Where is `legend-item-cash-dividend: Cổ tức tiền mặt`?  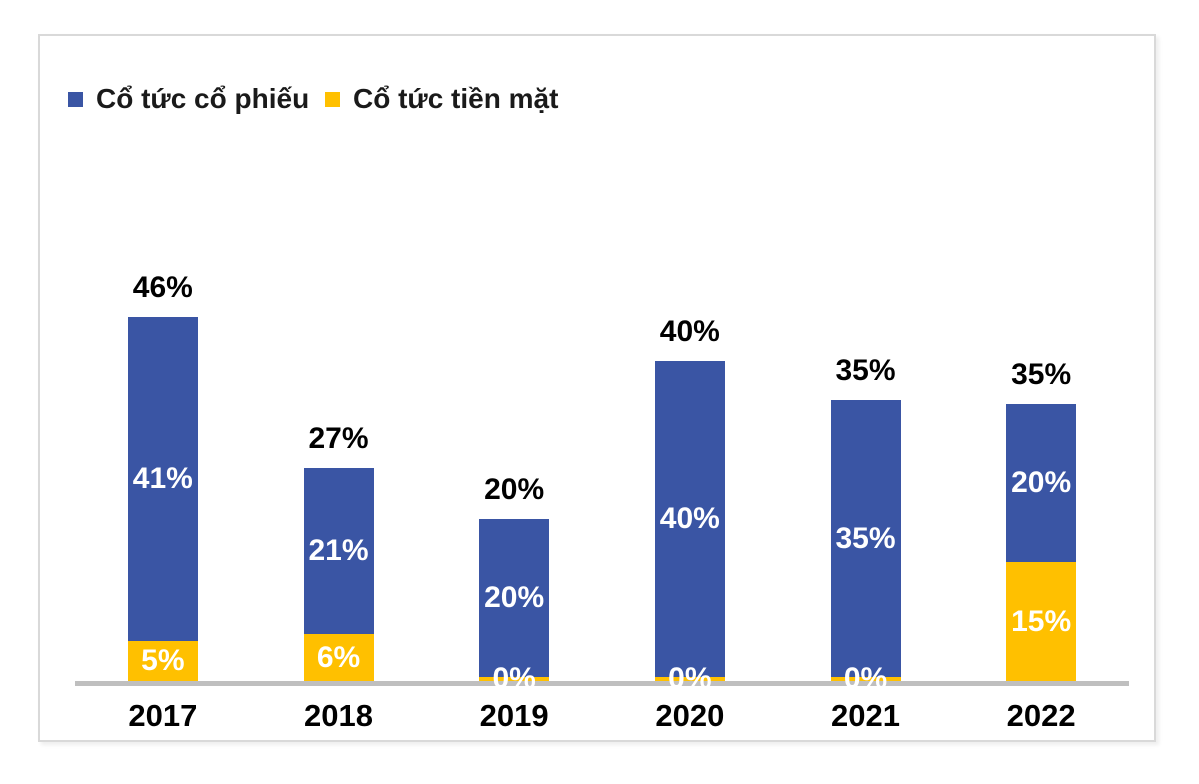 legend-item-cash-dividend: Cổ tức tiền mặt is located at coordinates (441, 99).